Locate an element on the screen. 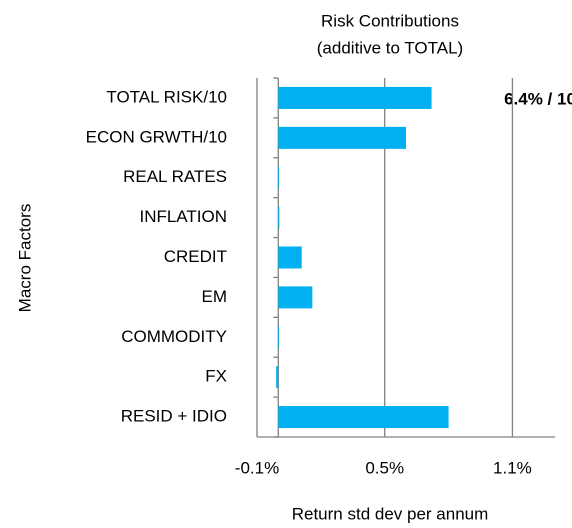  y-tick-label: INFLATION is located at coordinates (183, 216).